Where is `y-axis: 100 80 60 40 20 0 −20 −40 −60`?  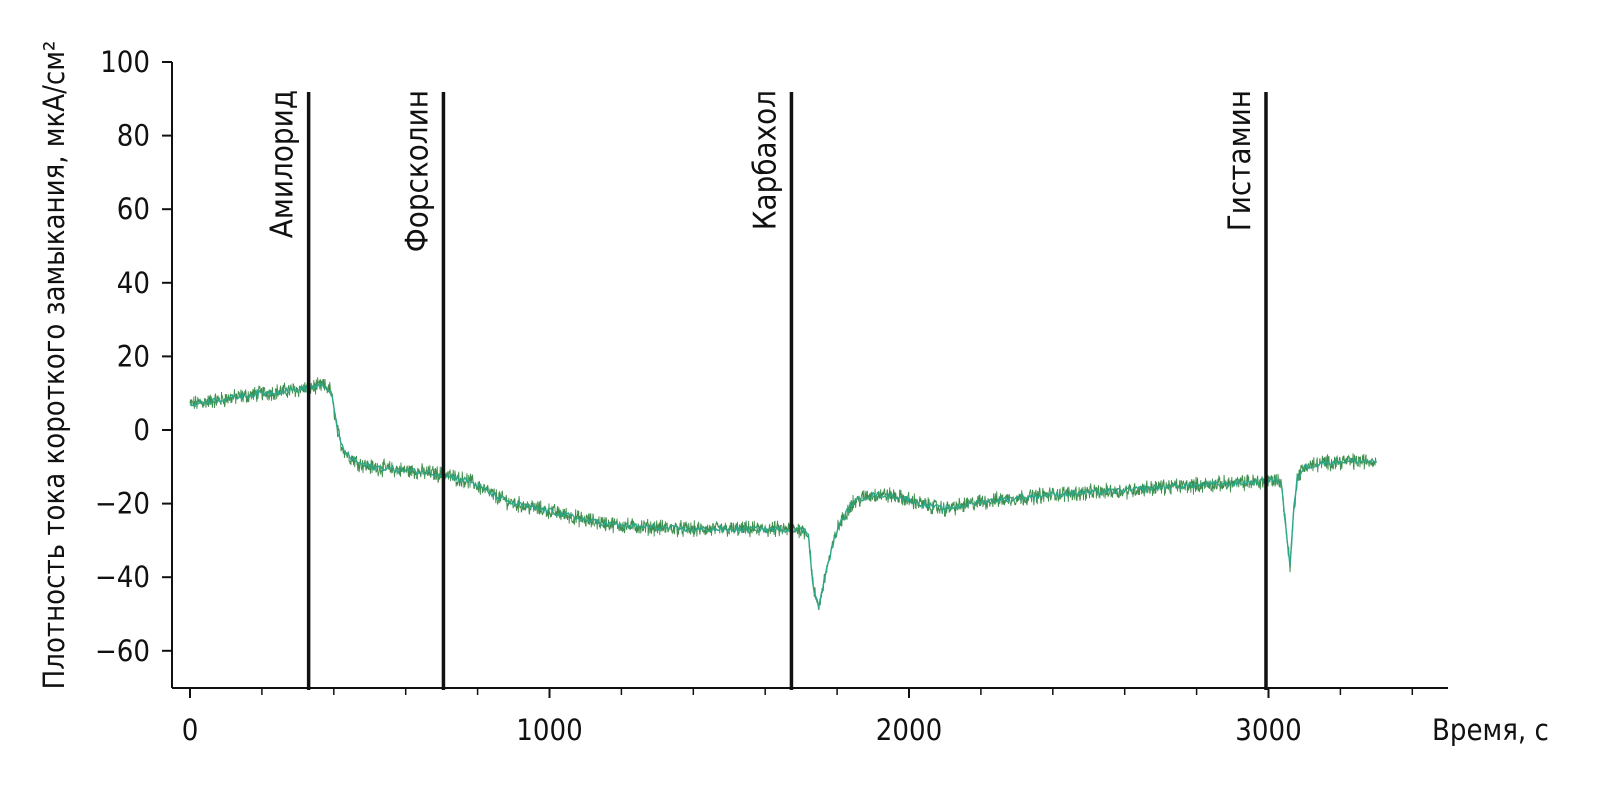
y-axis: 100 80 60 40 20 0 −20 −40 −60 is located at coordinates (134, 366).